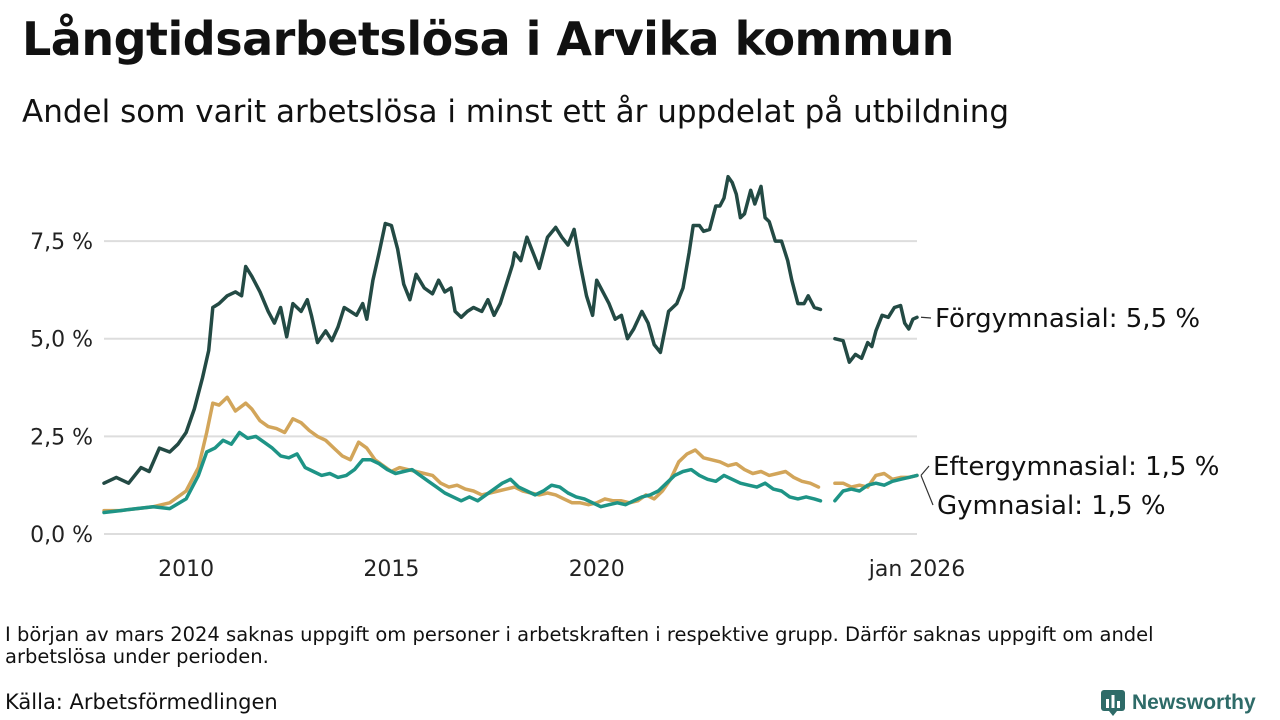 This screenshot has height=720, width=1280. Describe the element at coordinates (141, 702) in the screenshot. I see `source-text: Källa: Arbetsförmedlingen` at that location.